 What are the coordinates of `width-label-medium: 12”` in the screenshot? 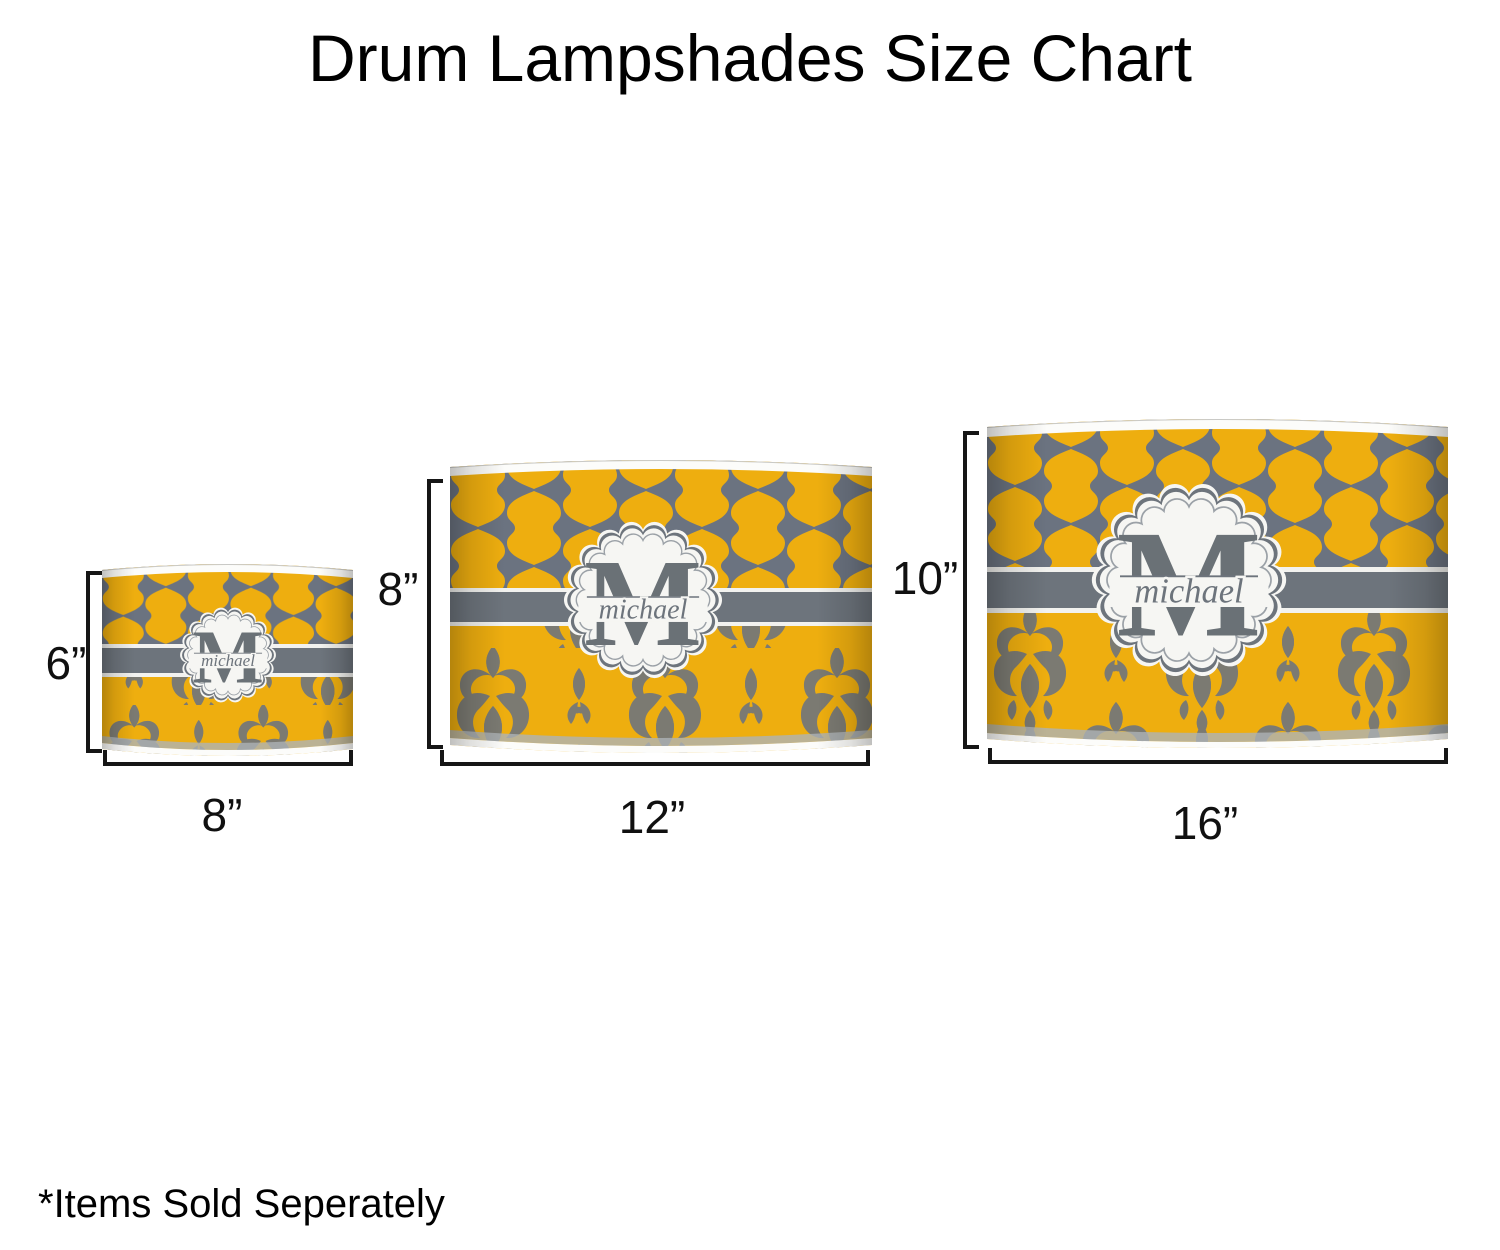 It's located at (652, 817).